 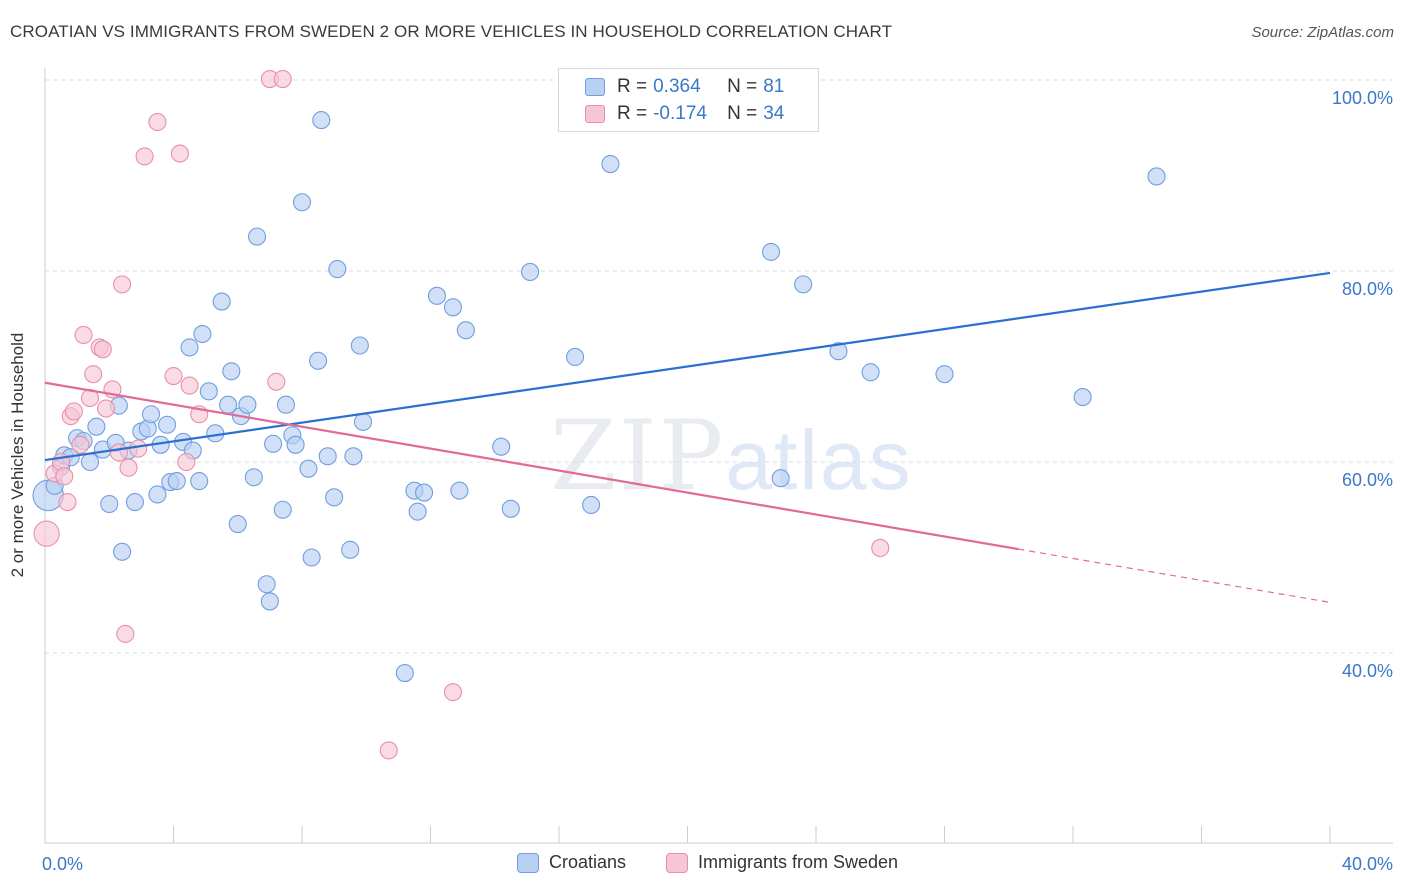 I want to click on y-tick-label: 40.0%, so click(x=1367, y=671).